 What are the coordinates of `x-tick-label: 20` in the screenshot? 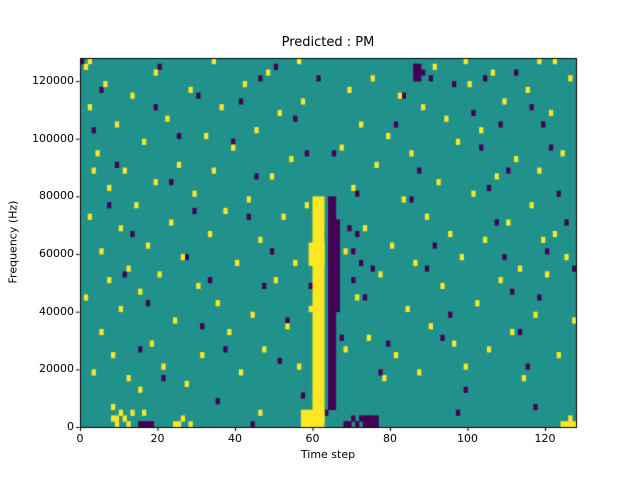 It's located at (157, 438).